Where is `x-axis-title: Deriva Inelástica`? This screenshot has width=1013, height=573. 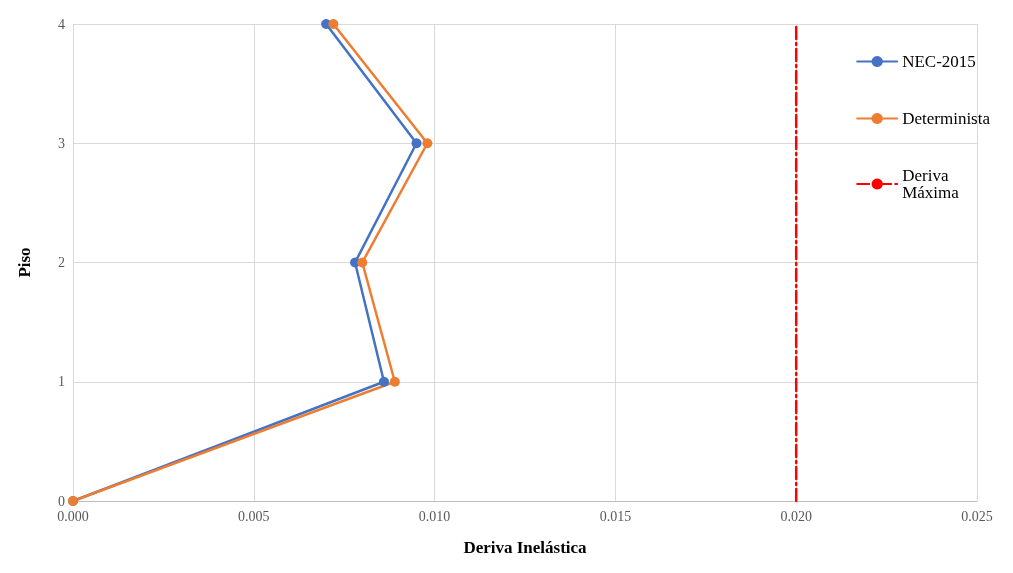
x-axis-title: Deriva Inelástica is located at coordinates (525, 547).